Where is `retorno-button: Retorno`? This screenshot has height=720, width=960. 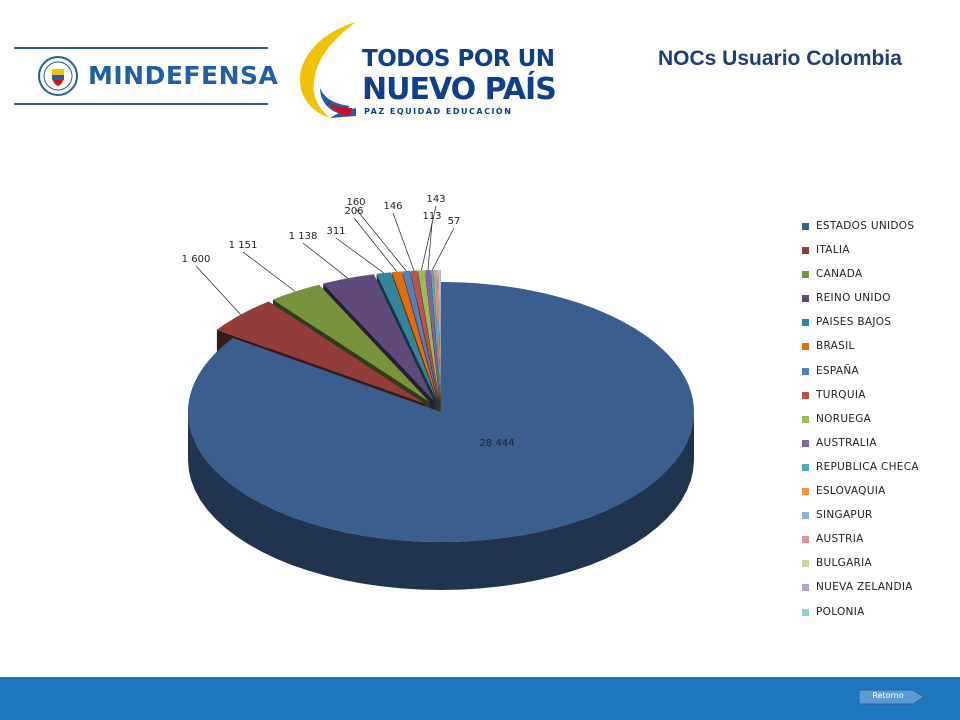
retorno-button: Retorno is located at coordinates (892, 697).